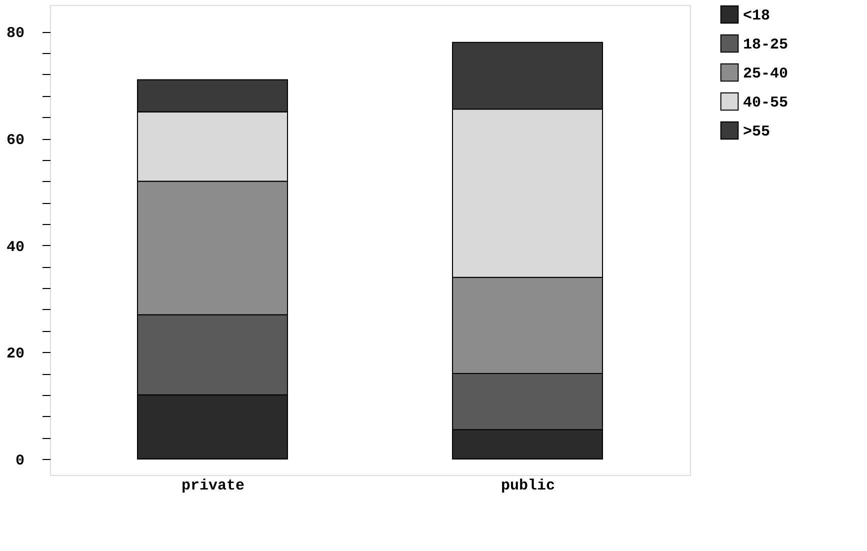 The image size is (867, 551). I want to click on x-tick-label: private, so click(213, 486).